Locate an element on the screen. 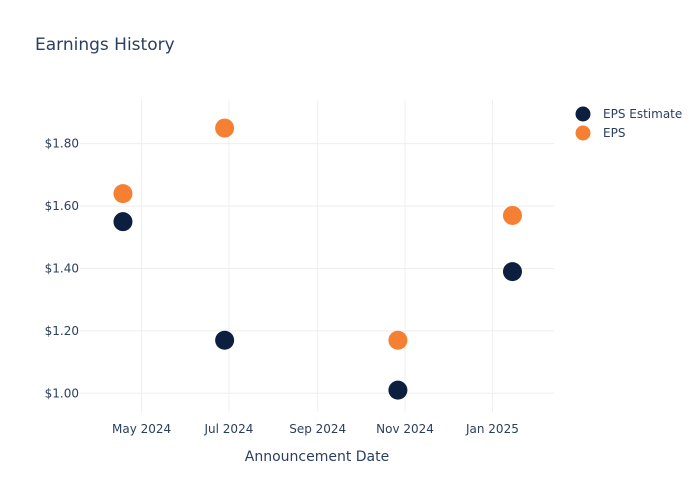 Image resolution: width=700 pixels, height=500 pixels. x-axis-ticks: May 2024 Jul 2024 Sep 2024 Nov 2024 Jan 2025 is located at coordinates (315, 429).